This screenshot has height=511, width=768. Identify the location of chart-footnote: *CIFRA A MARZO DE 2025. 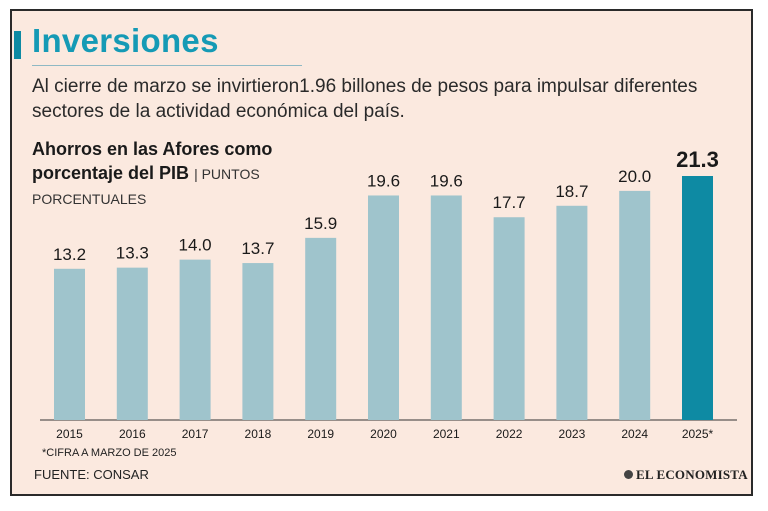
(109, 453).